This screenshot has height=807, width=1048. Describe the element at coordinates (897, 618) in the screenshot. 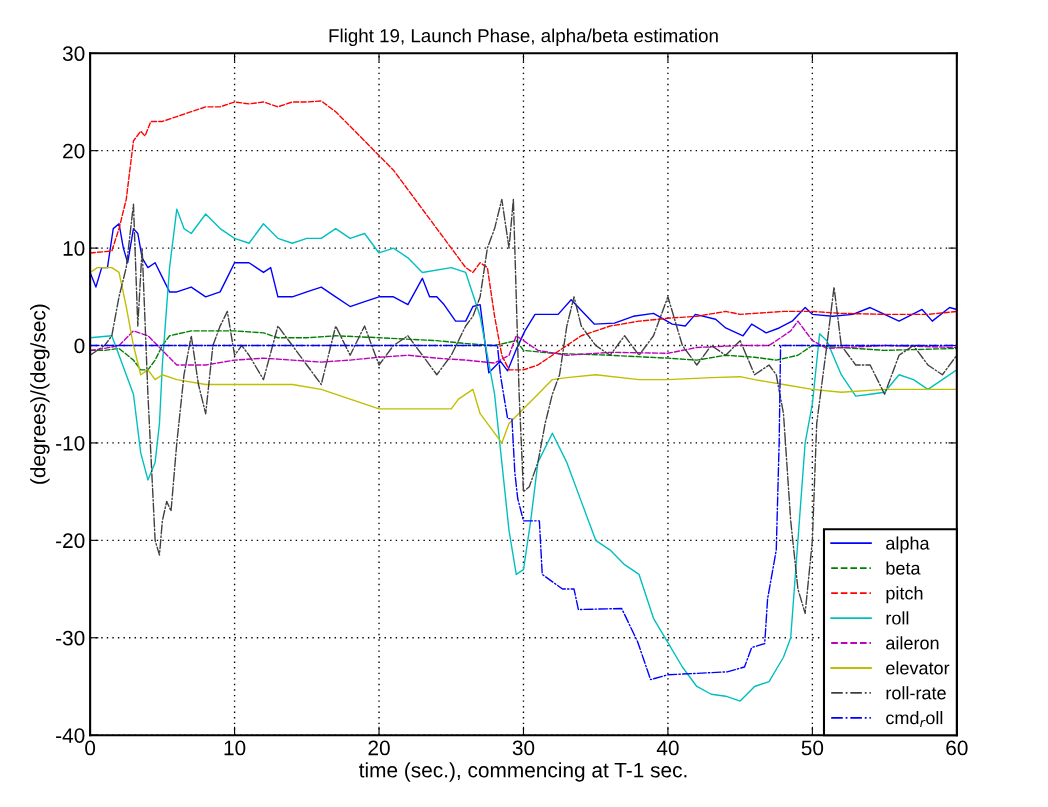

I see `legend-label: roll` at that location.